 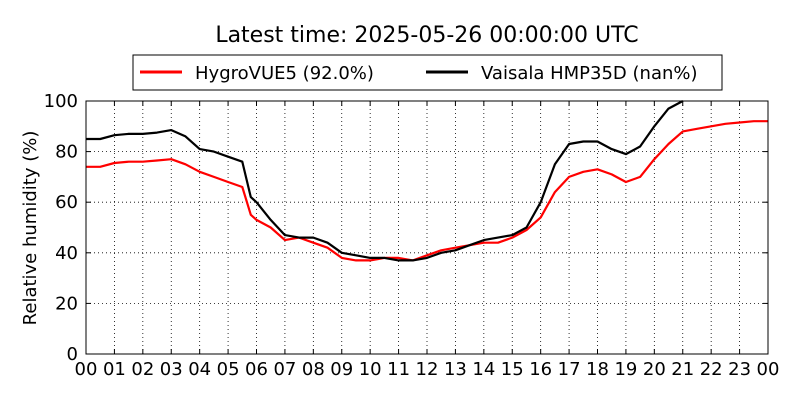 What do you see at coordinates (142, 369) in the screenshot?
I see `x-tick-label: 02` at bounding box center [142, 369].